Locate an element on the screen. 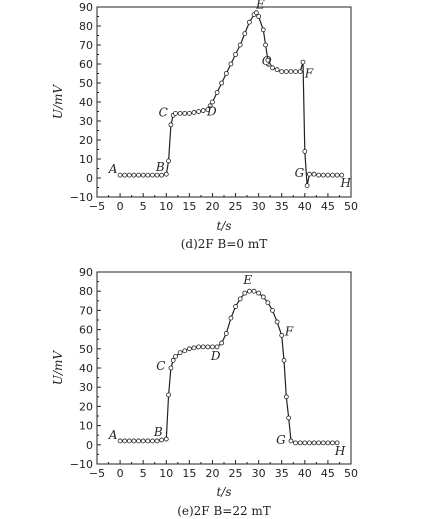 This screenshot has width=424, height=519. chart-0-caption: (d)2F B=0 mT is located at coordinates (224, 244).